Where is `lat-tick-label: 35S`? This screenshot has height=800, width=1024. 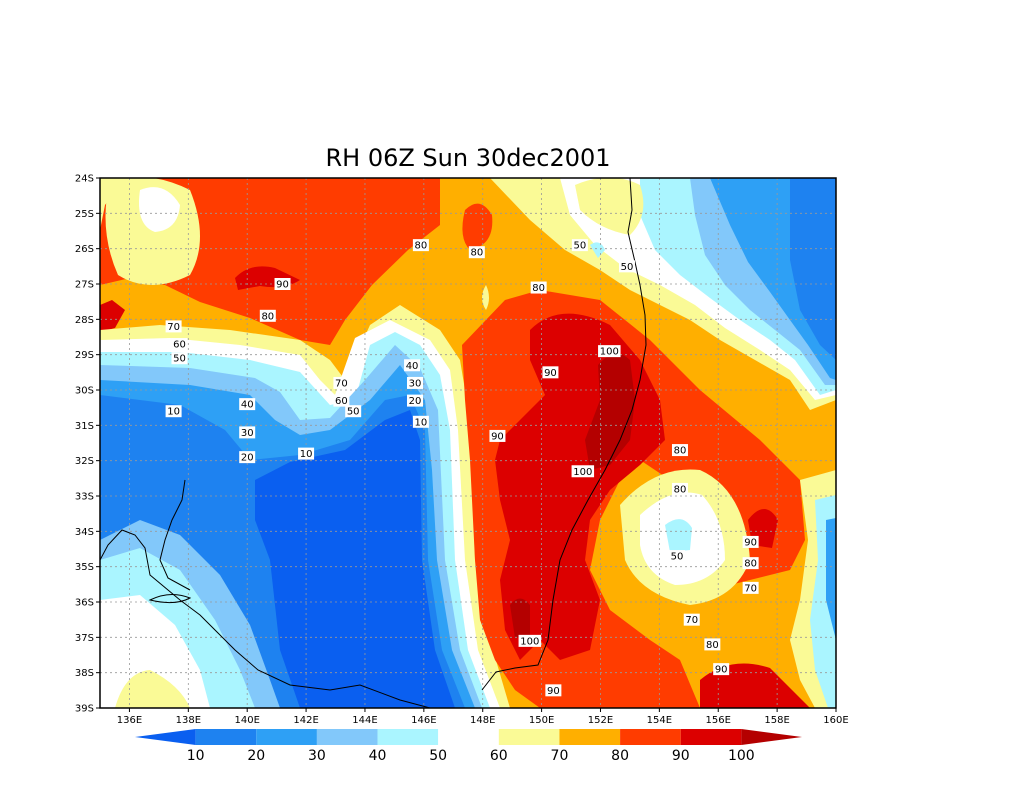 lat-tick-label: 35S is located at coordinates (84, 567).